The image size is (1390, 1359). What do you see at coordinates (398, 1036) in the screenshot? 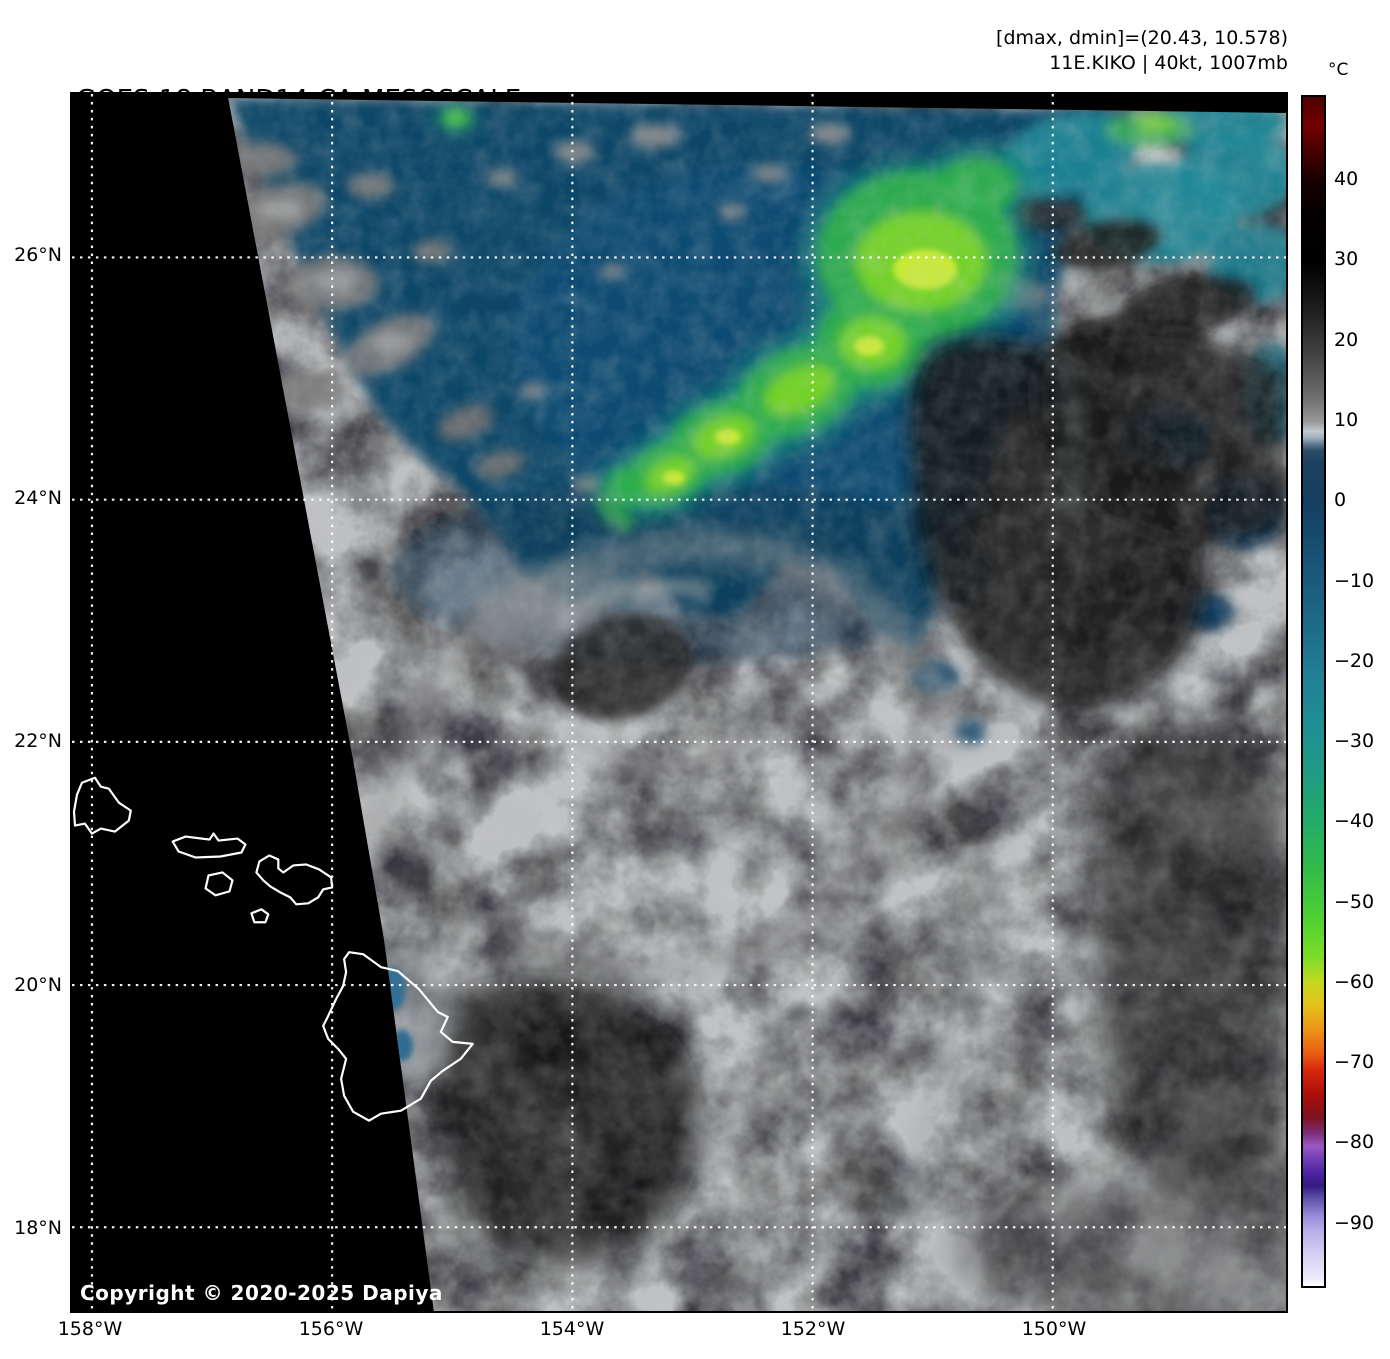
I see `island-outline-big-island` at bounding box center [398, 1036].